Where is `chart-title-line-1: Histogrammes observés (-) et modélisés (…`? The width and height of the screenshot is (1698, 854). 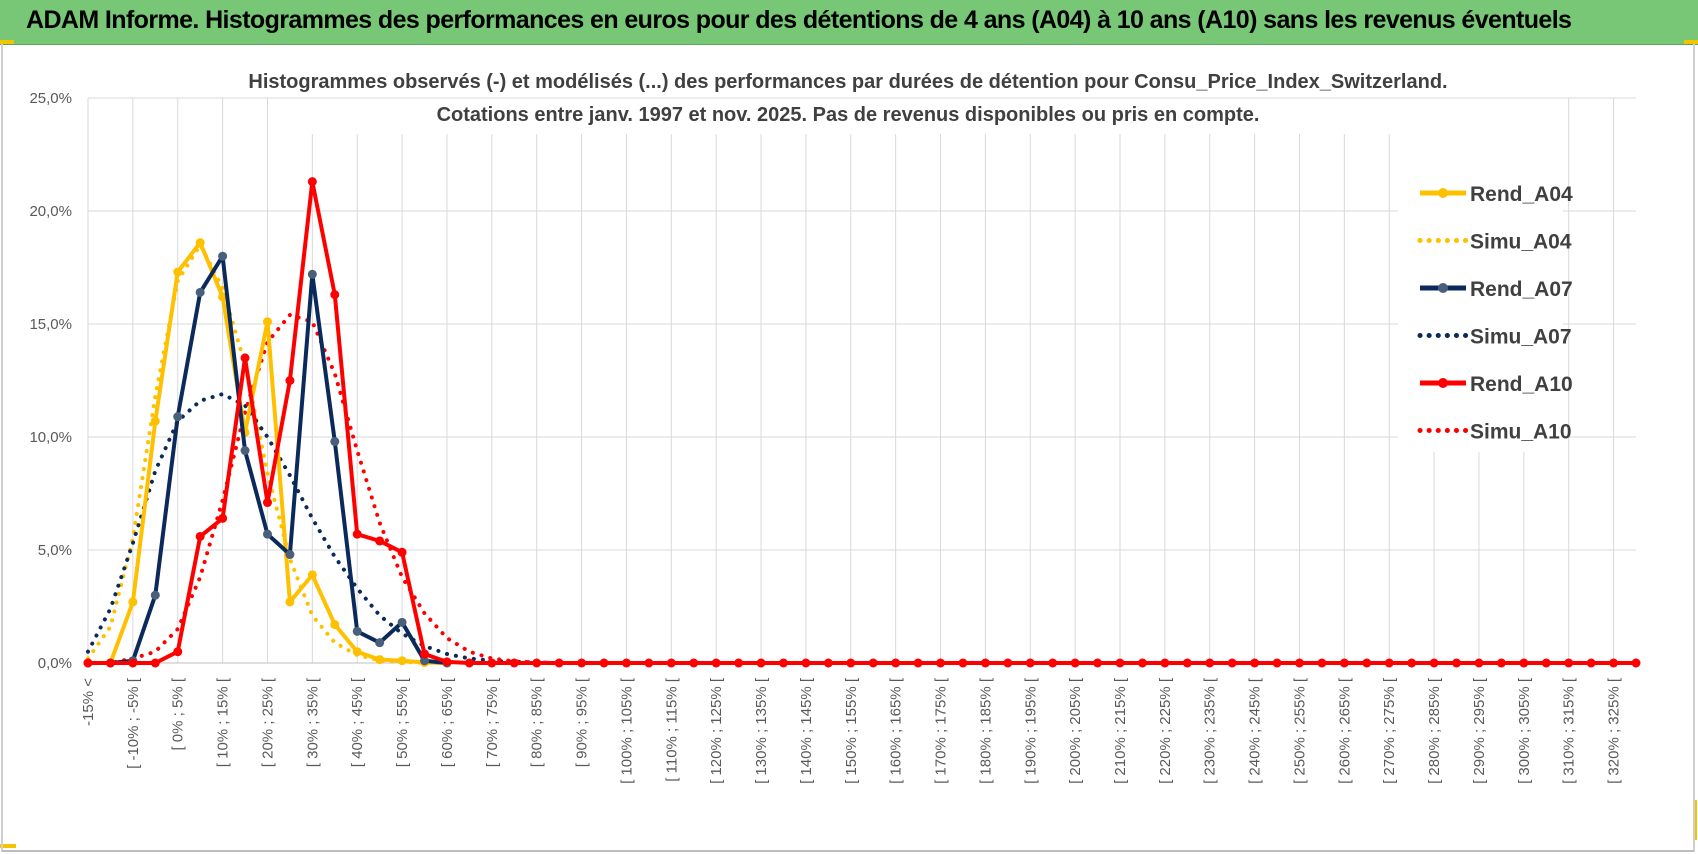
chart-title-line-1: Histogrammes observés (-) et modélisés (… is located at coordinates (847, 82).